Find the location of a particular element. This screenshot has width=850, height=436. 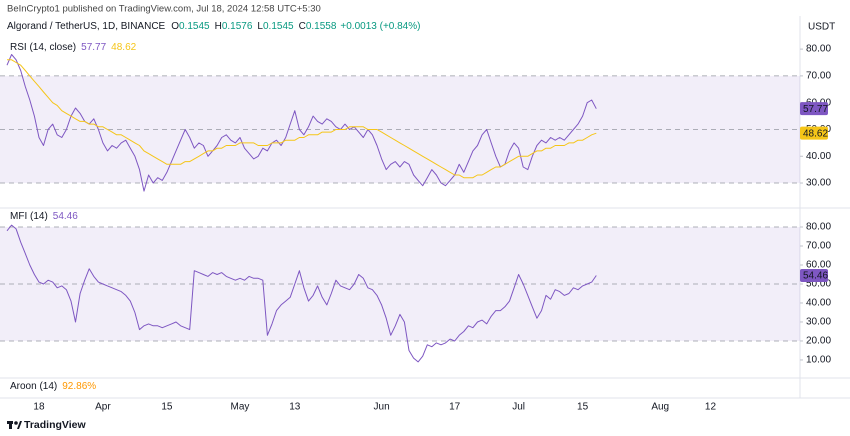

last-value-label: 54.46 is located at coordinates (815, 276).